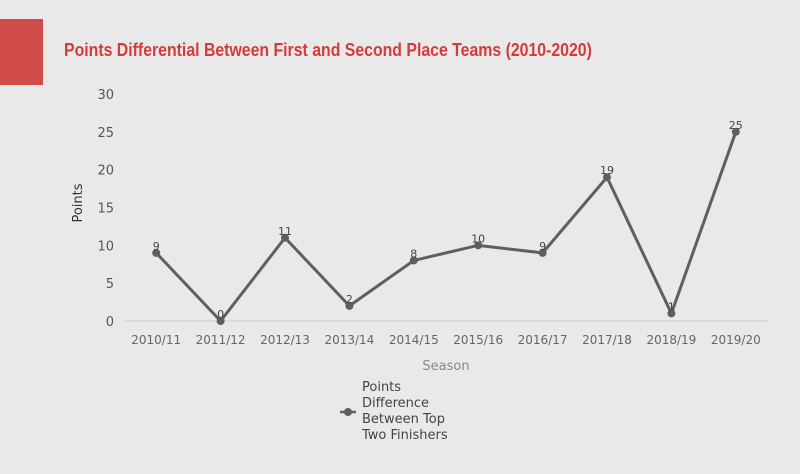  What do you see at coordinates (285, 340) in the screenshot?
I see `x-tick-label: 2012/13` at bounding box center [285, 340].